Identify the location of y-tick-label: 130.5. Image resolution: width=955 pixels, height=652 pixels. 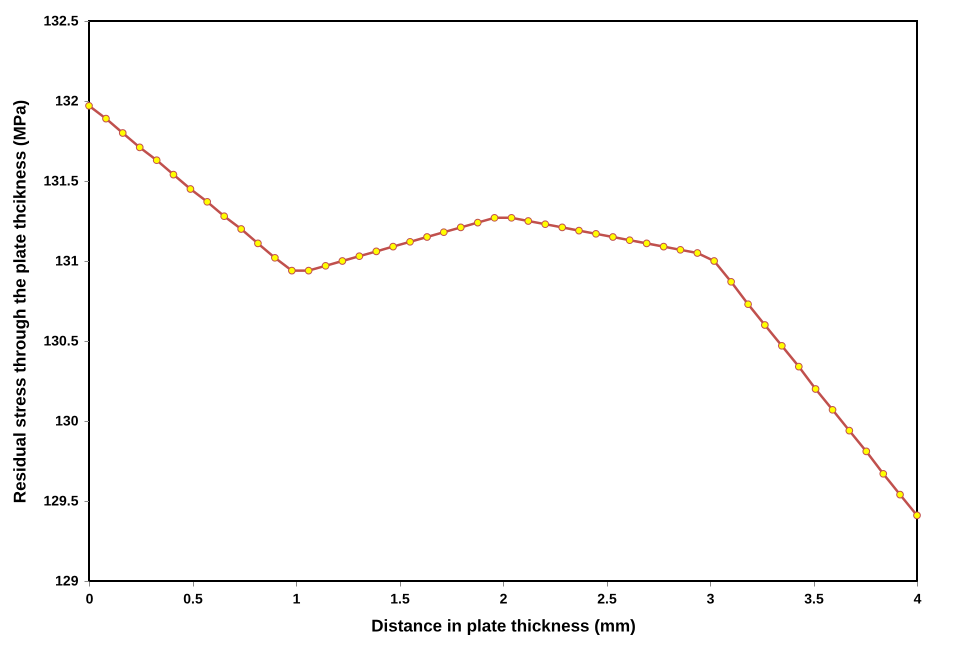
(61, 340).